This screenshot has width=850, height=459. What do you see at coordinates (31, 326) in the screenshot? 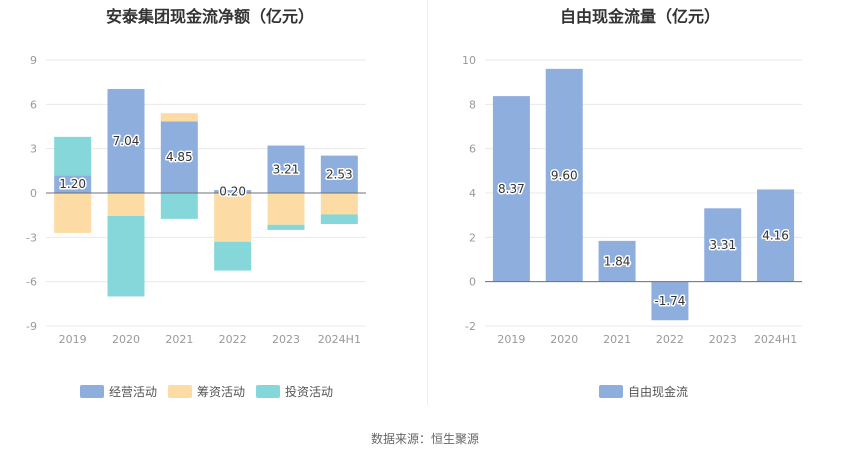
I see `left-y-tick-label: -9` at bounding box center [31, 326].